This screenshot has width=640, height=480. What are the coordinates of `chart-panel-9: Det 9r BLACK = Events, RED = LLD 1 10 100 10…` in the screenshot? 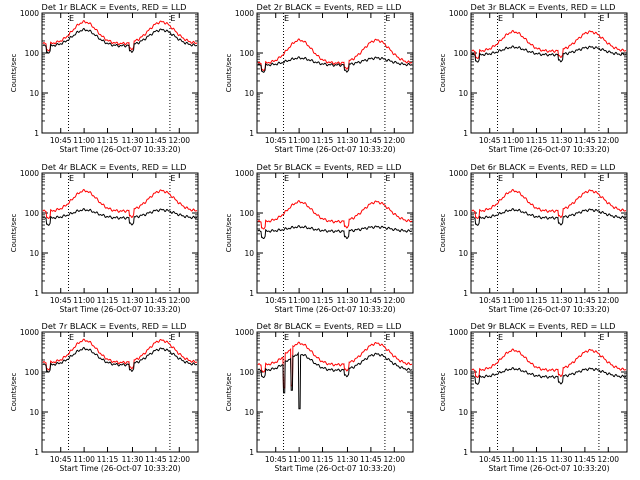 It's located at (533, 397).